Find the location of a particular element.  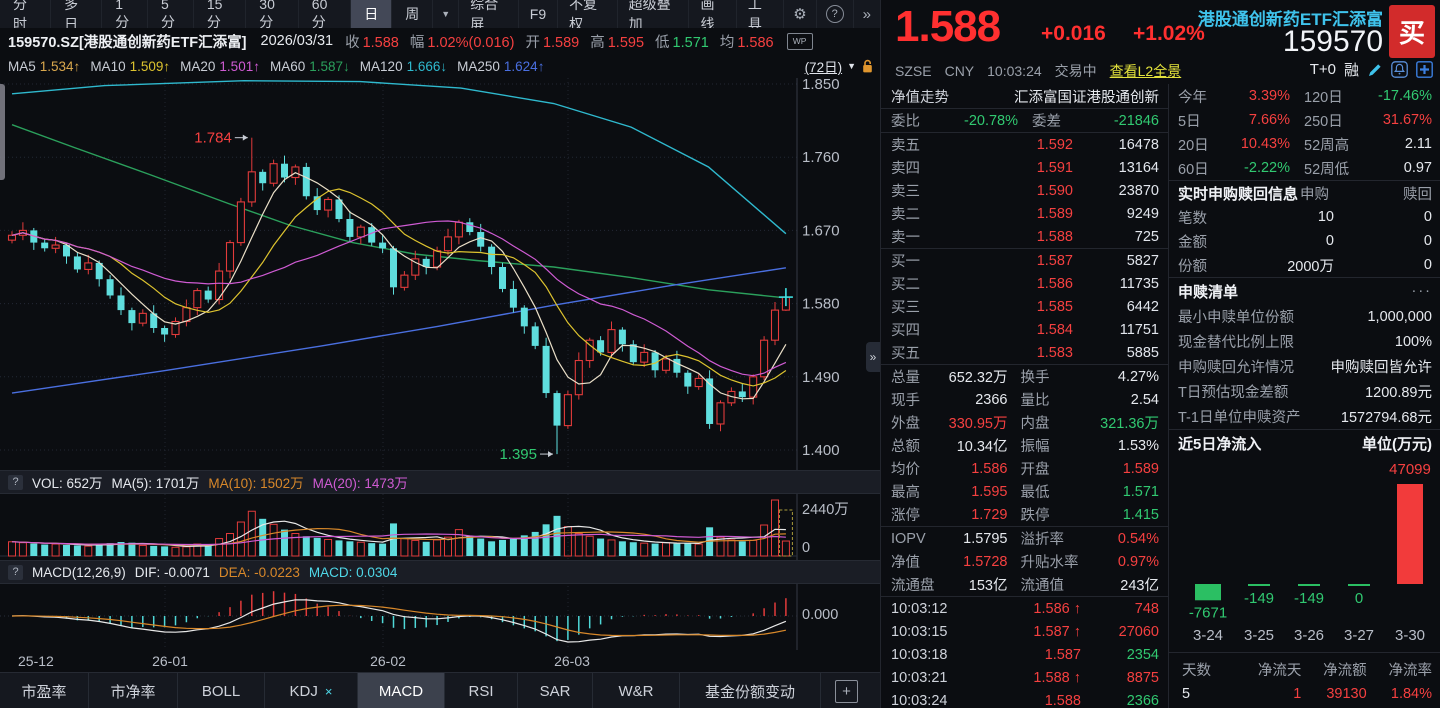

rt-subscription-rows: 笔数 10 0 金额 0 0 份额 2000万 0 is located at coordinates (1304, 241).